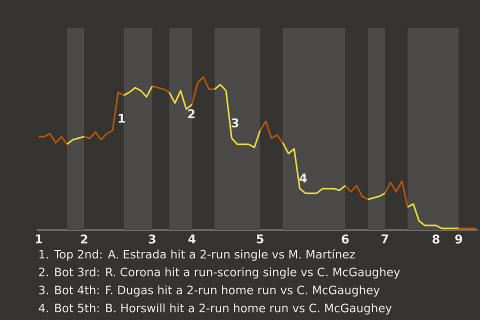 The width and height of the screenshot is (480, 320). What do you see at coordinates (84, 239) in the screenshot?
I see `x-tick-label: 2` at bounding box center [84, 239].